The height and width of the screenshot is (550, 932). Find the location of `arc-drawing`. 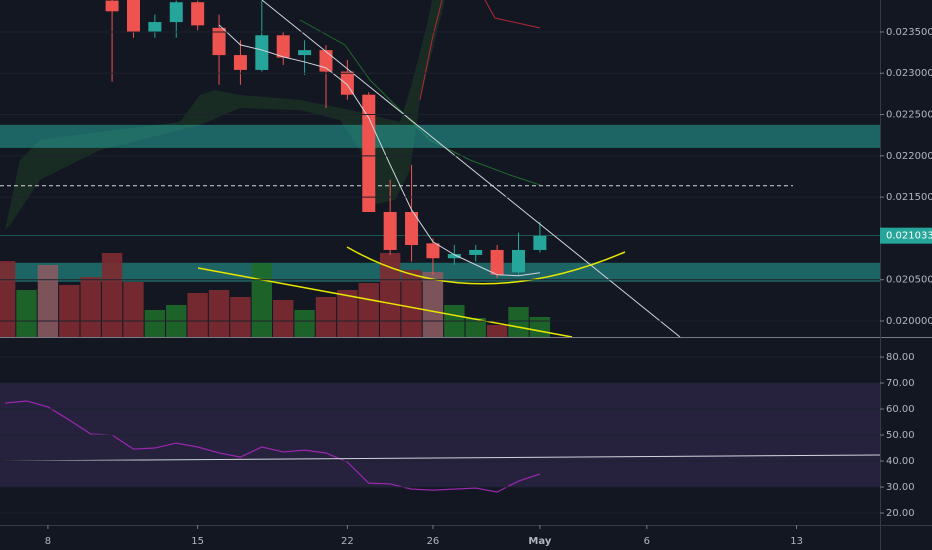

arc-drawing is located at coordinates (486, 265).